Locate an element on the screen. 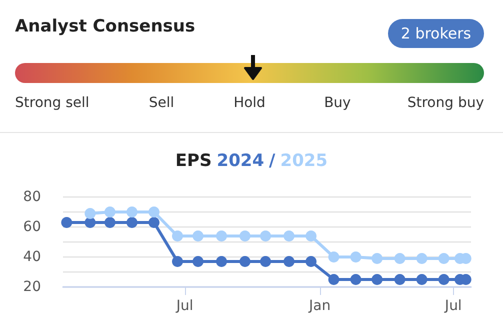 This screenshot has height=323, width=503. y-tick-label: 80 is located at coordinates (32, 197).